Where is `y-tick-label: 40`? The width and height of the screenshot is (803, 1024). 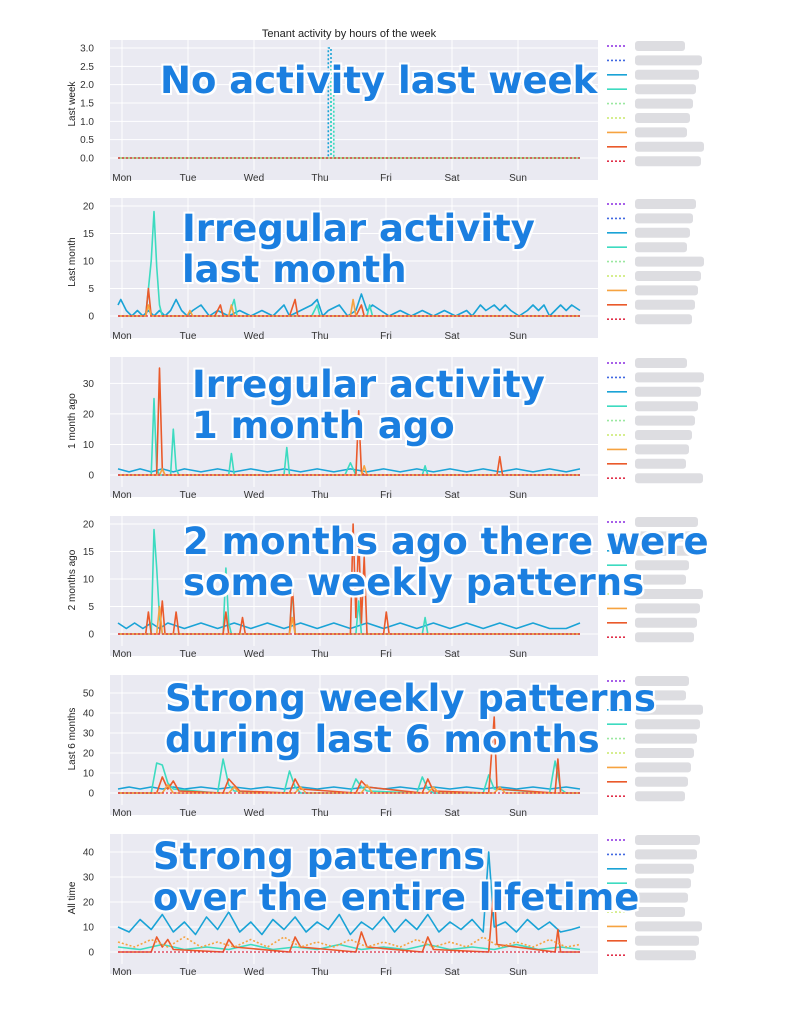
y-tick-label: 40 is located at coordinates (89, 853).